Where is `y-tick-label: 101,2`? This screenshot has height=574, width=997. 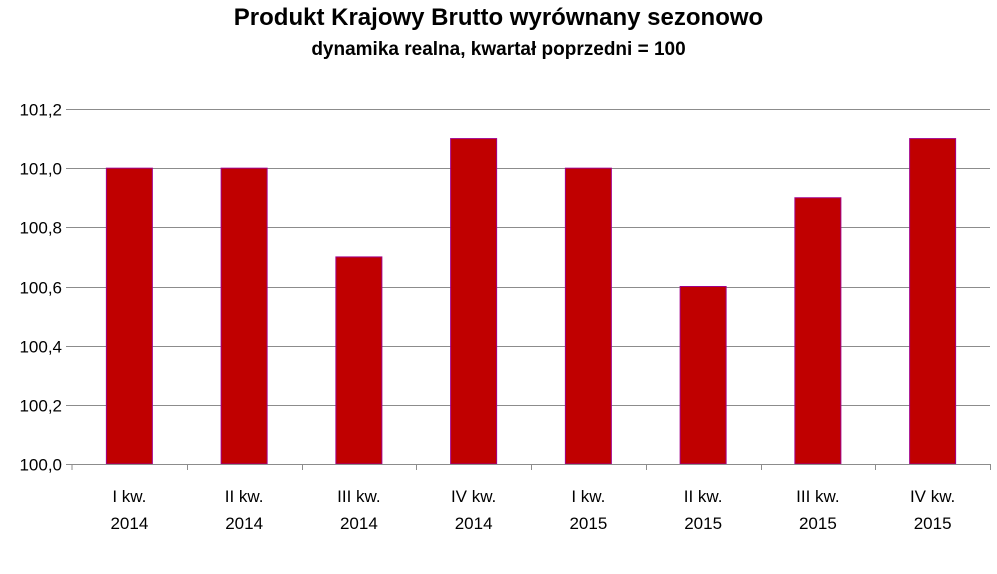 y-tick-label: 101,2 is located at coordinates (40, 110).